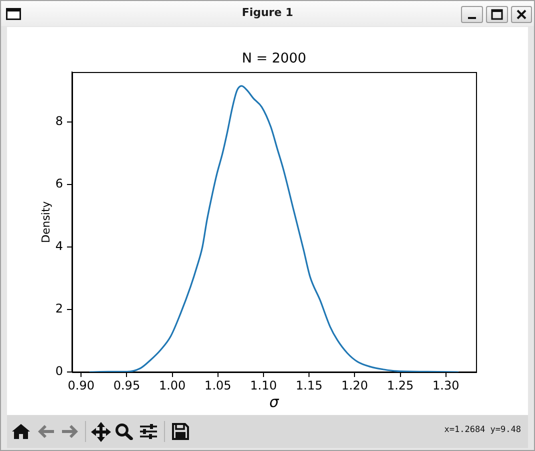 The height and width of the screenshot is (451, 535). I want to click on x-tick-label: 0.90, so click(81, 385).